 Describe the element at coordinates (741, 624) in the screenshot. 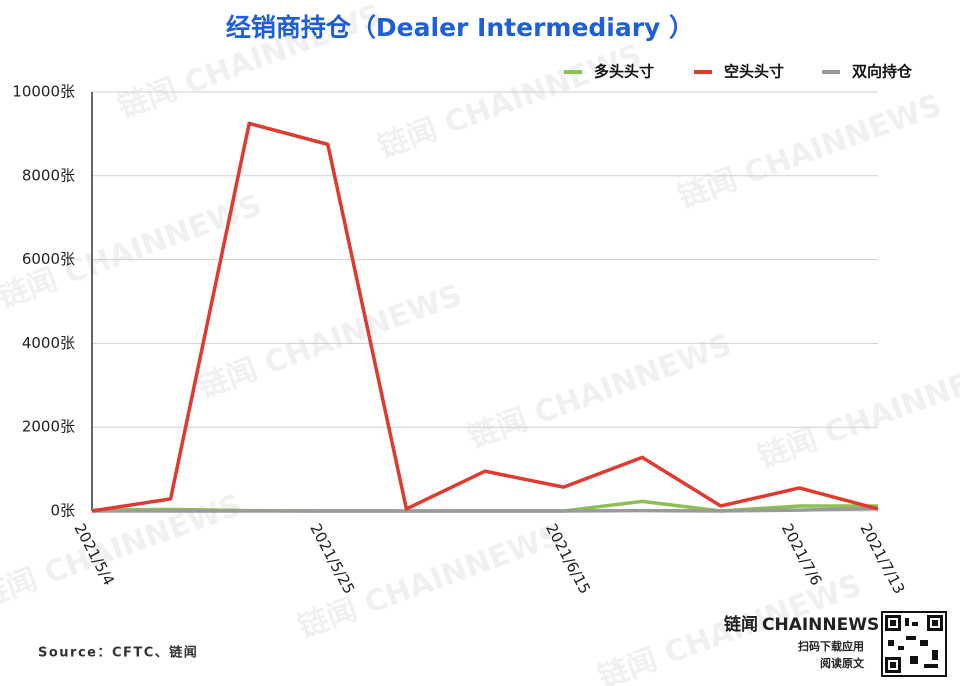

I see `brand-name: 链闻` at that location.